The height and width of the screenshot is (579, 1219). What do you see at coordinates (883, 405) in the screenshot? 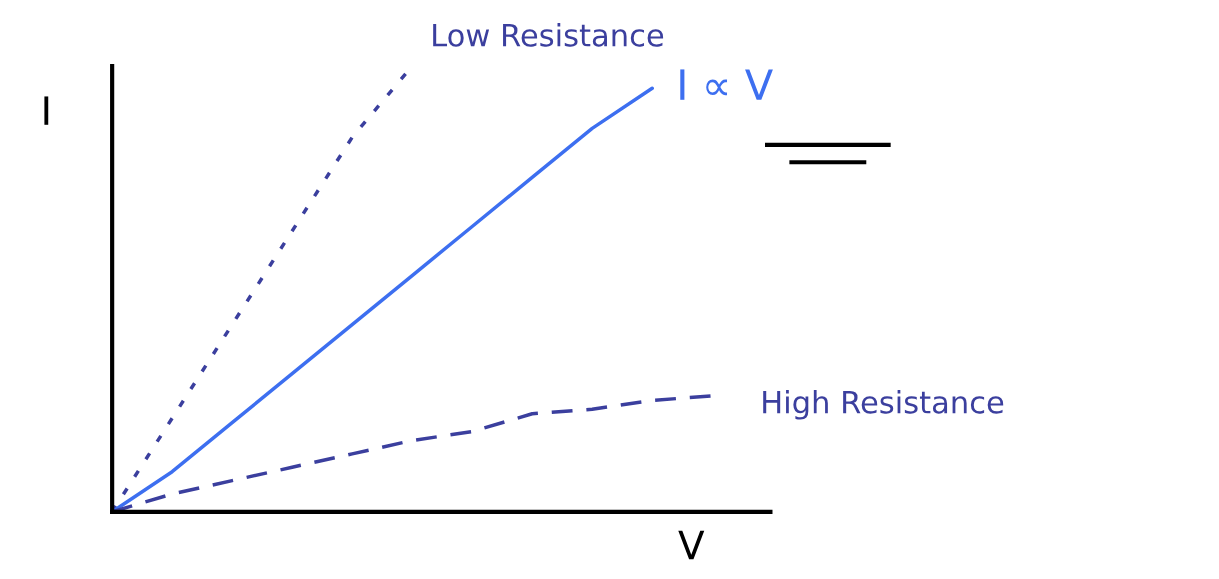
I see `series-label: High Resistance` at bounding box center [883, 405].